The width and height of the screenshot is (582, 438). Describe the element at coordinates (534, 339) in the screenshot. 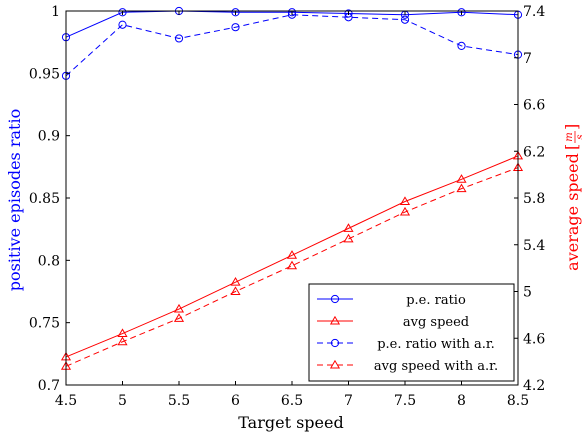

I see `y-right-tick-label: 4.6` at that location.